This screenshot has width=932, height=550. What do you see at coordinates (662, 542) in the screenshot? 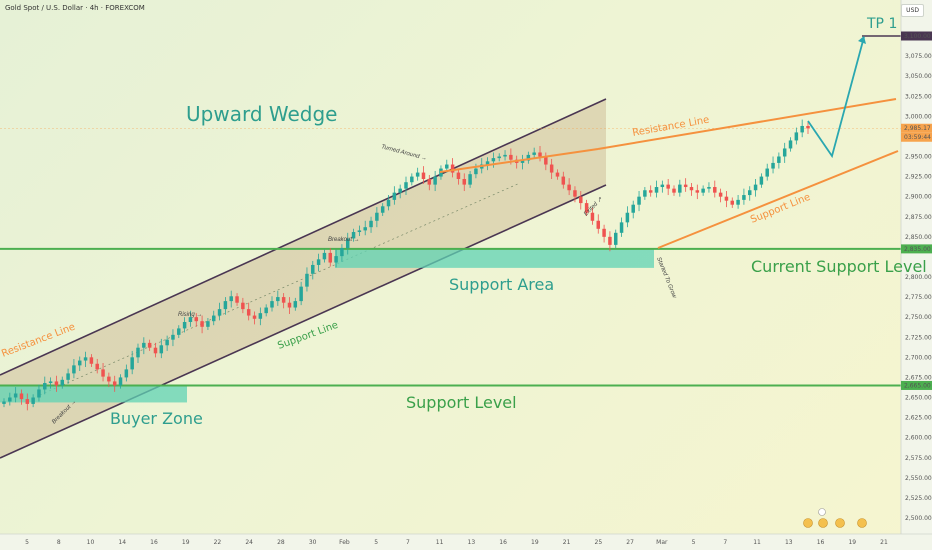
I see `date-tick-label: Mar` at bounding box center [662, 542].